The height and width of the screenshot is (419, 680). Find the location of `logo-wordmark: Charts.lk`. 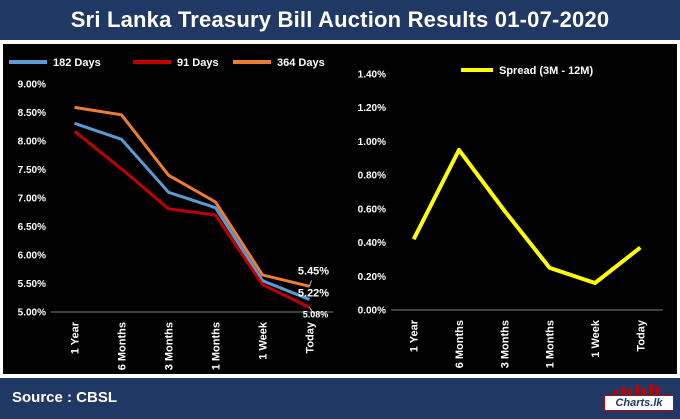

logo-wordmark: Charts.lk is located at coordinates (639, 403).